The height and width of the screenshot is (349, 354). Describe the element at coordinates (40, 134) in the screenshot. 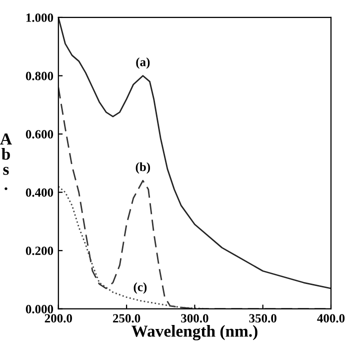

I see `y-tick-label: 0.600` at that location.